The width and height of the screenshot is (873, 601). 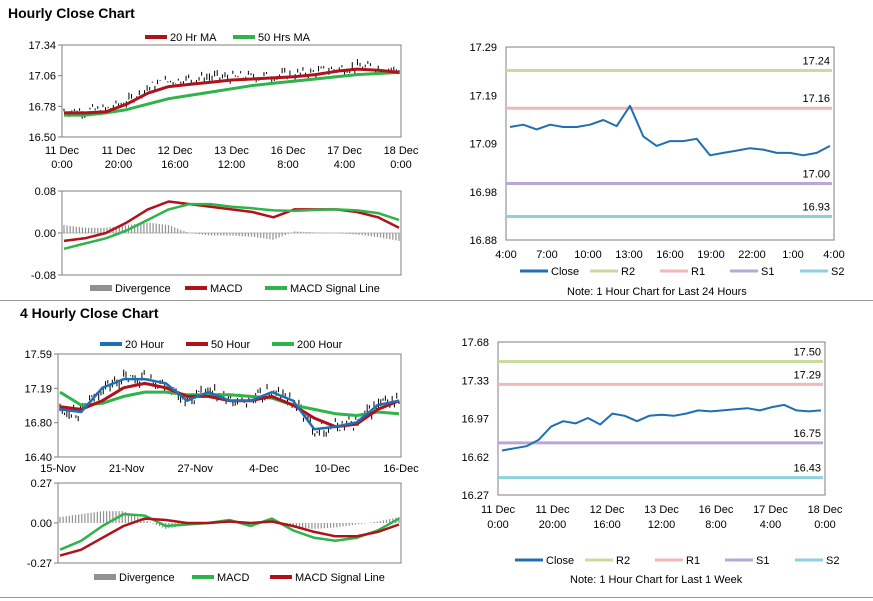 I want to click on hourly-price-ytick: 16.50, so click(x=42, y=138).